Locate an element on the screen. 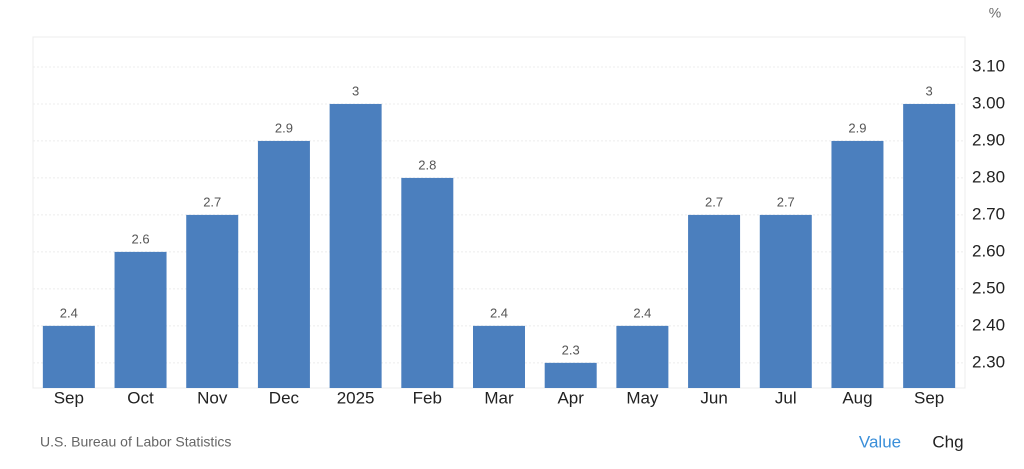 The height and width of the screenshot is (469, 1024). x-tick-label: Jul is located at coordinates (786, 397).